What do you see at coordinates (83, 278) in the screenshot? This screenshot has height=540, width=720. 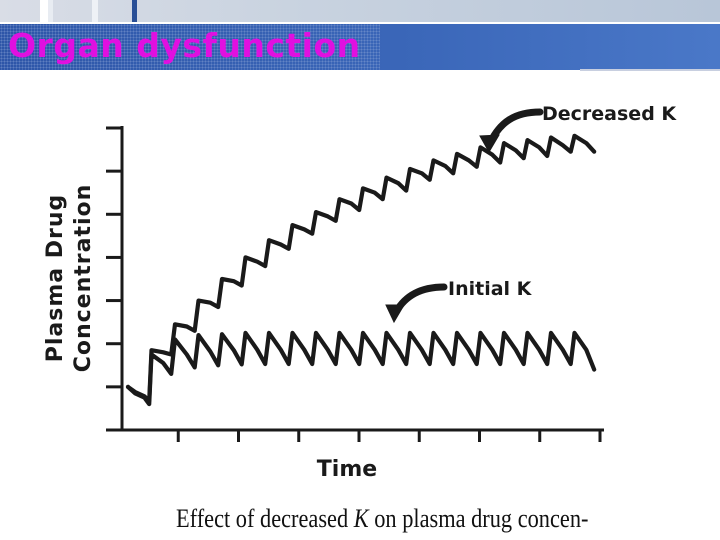 I see `y-axis-label-line-2: Concentration` at bounding box center [83, 278].